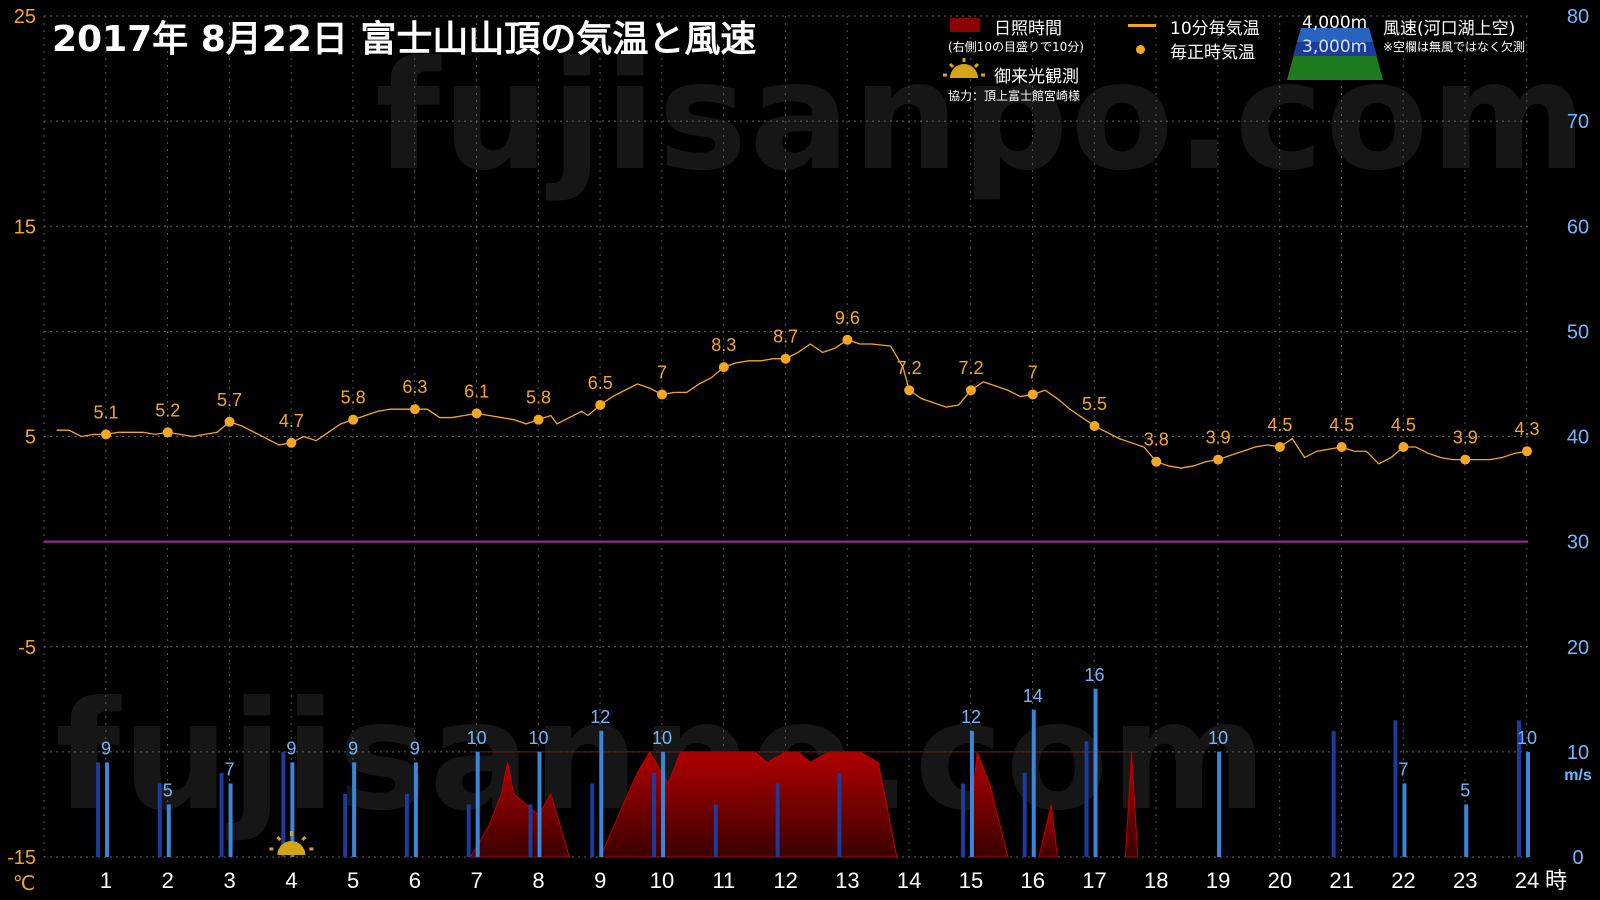  What do you see at coordinates (964, 68) in the screenshot?
I see `sunrise-icon` at bounding box center [964, 68].